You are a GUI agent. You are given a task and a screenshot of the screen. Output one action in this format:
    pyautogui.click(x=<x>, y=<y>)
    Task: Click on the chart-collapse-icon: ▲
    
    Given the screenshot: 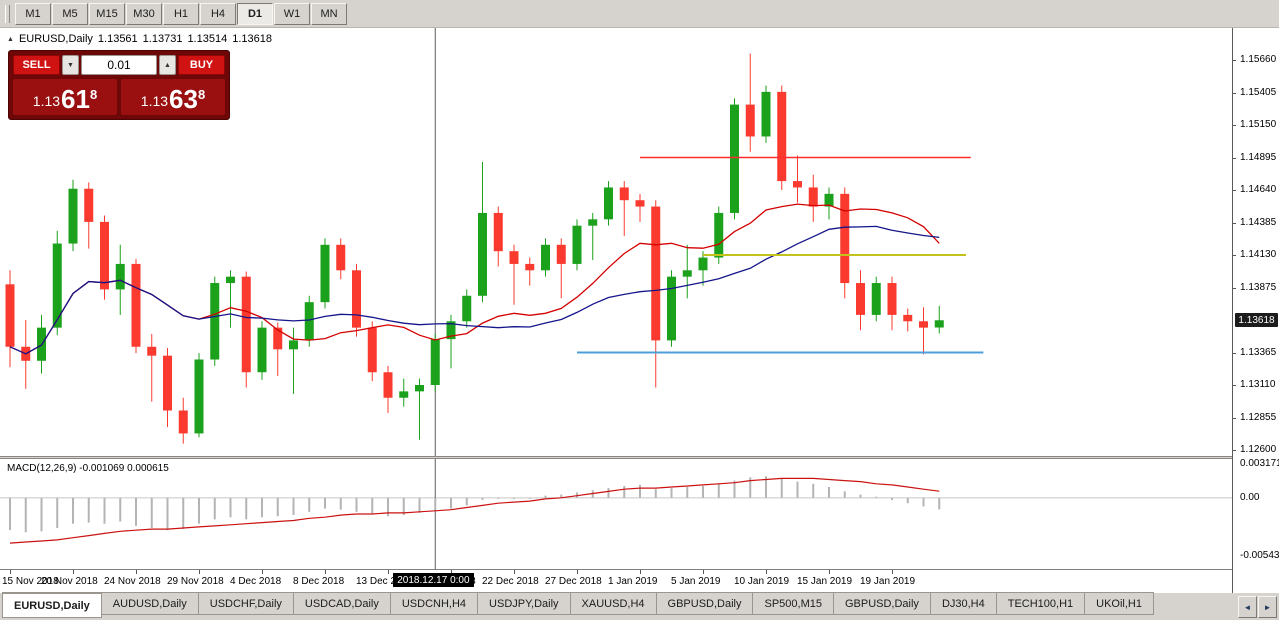 What is the action you would take?
    pyautogui.click(x=10, y=39)
    